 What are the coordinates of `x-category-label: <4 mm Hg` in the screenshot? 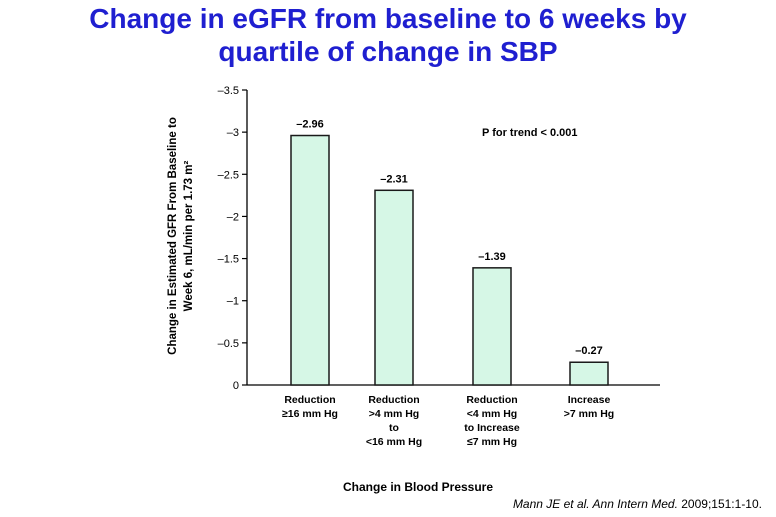 It's located at (492, 414).